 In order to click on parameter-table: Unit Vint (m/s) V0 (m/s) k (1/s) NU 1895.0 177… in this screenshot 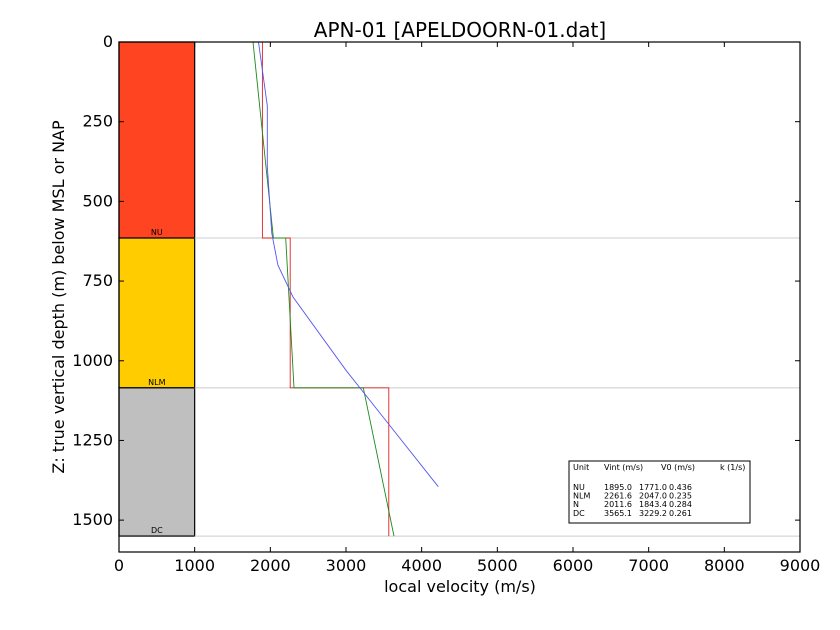, I will do `click(659, 492)`.